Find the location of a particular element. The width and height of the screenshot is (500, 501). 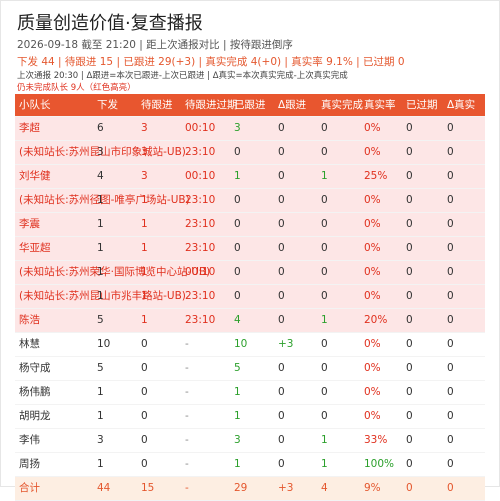

name-cell: (未知站长:苏州昆山市印象城站-UB) is located at coordinates (102, 152).